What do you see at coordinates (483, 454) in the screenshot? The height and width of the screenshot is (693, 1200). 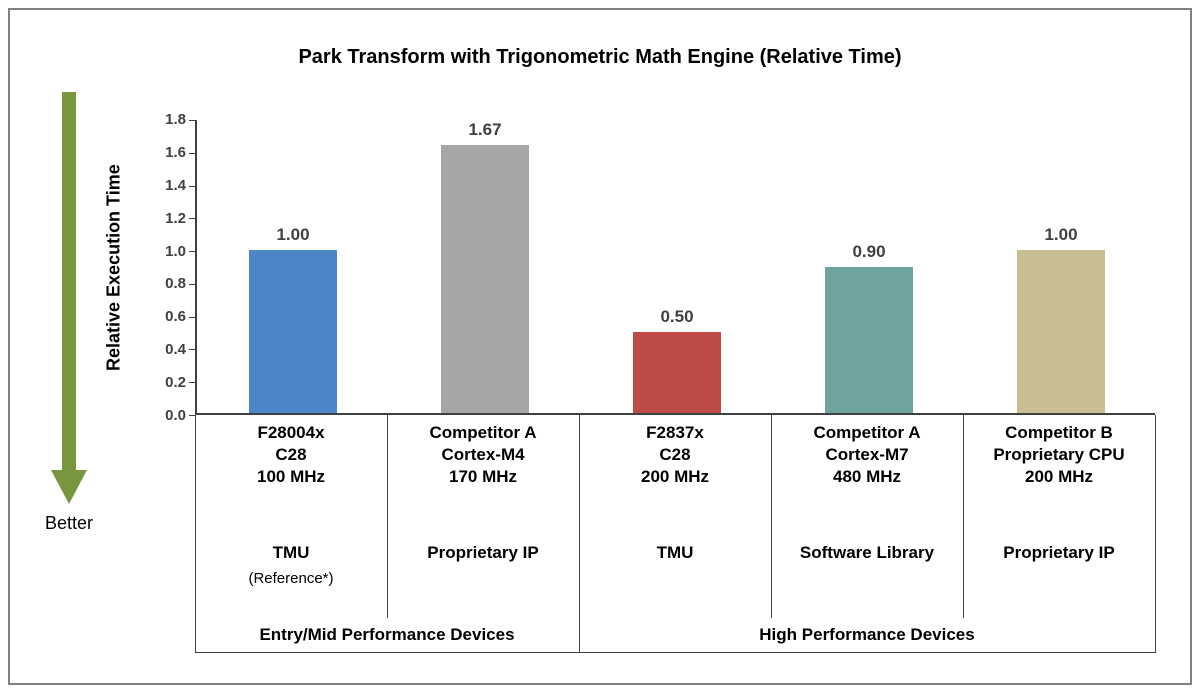 I see `category-core: Cortex-M4` at bounding box center [483, 454].